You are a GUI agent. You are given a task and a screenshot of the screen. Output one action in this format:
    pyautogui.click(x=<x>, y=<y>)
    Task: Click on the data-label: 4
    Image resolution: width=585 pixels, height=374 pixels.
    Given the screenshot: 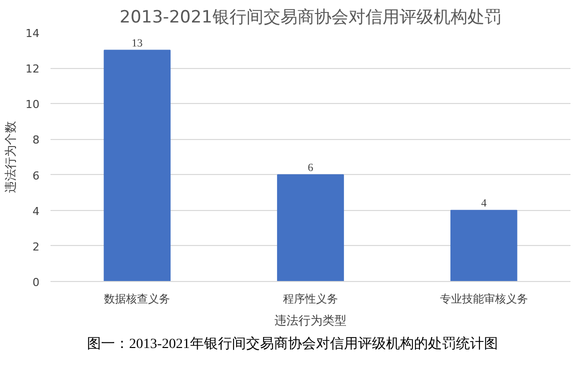 What is the action you would take?
    pyautogui.click(x=484, y=203)
    